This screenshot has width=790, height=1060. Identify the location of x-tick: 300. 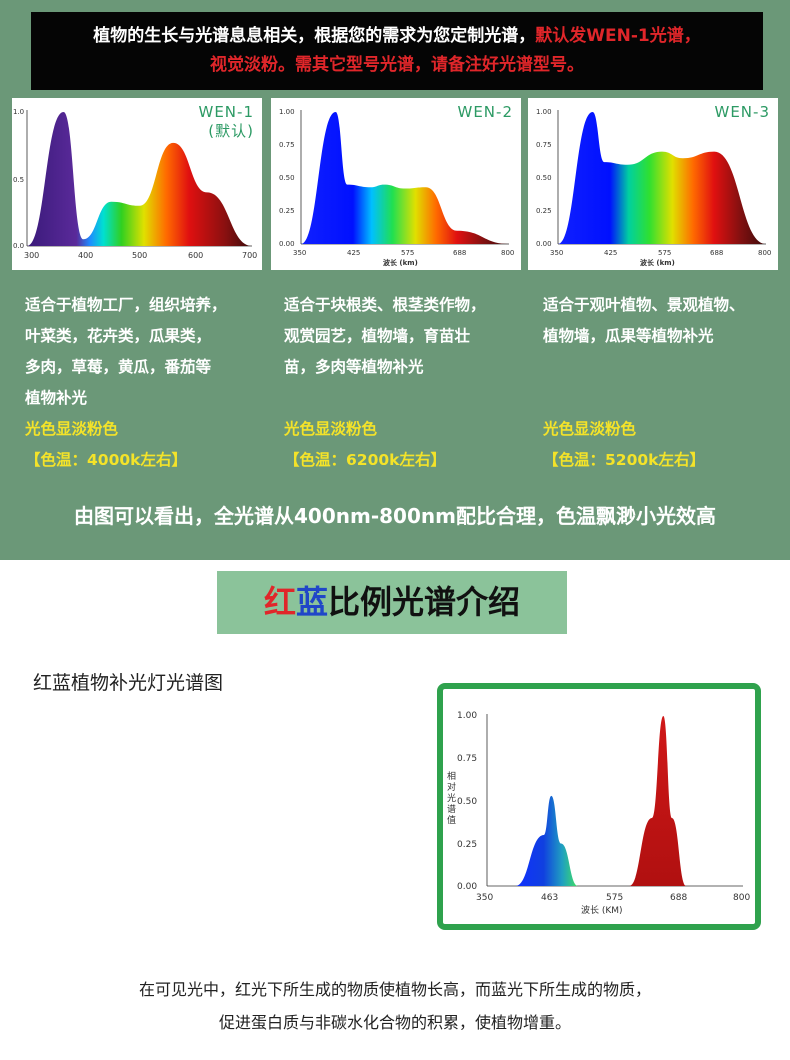
(31, 255).